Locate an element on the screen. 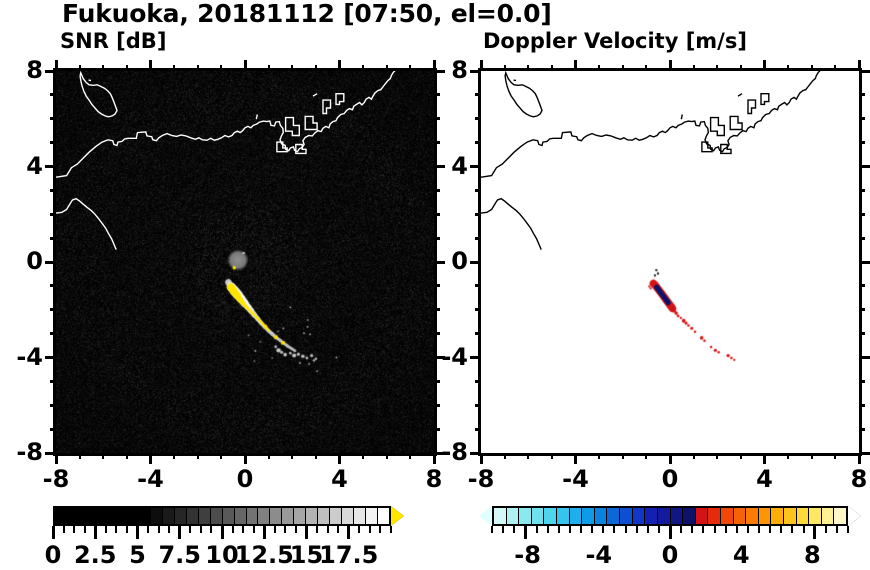  snr-xtick-top-major is located at coordinates (245, 65).